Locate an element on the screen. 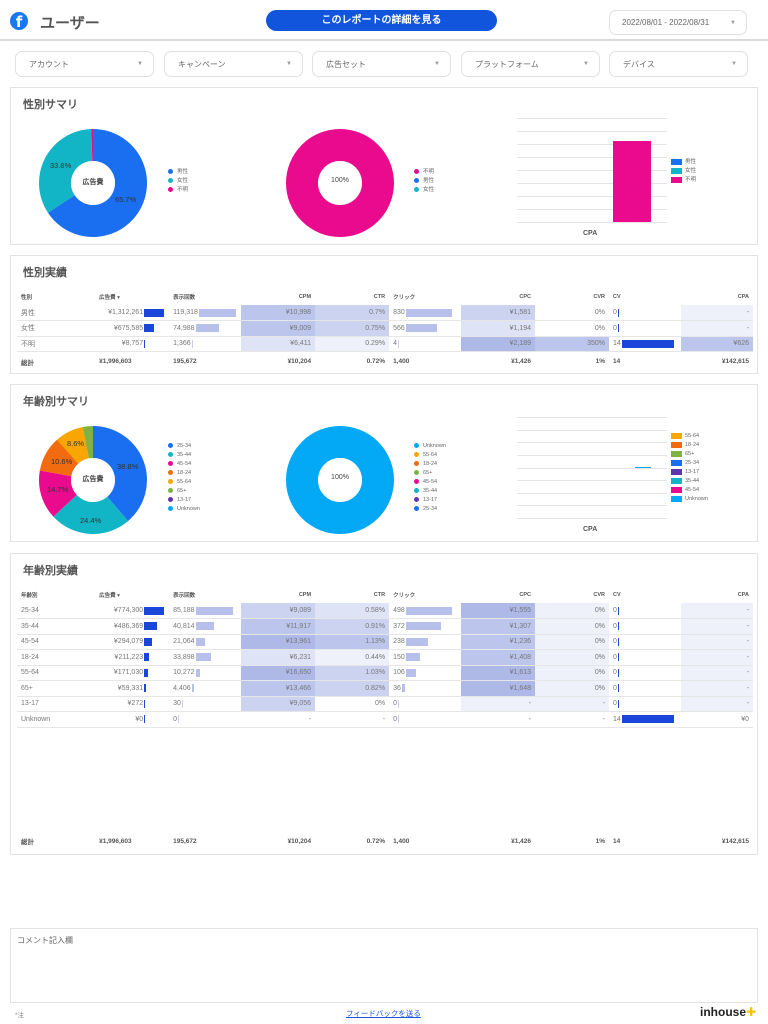  table-row: 13-17 ¥272 30 ¥9,056 0% 0- -0- is located at coordinates (385, 704).